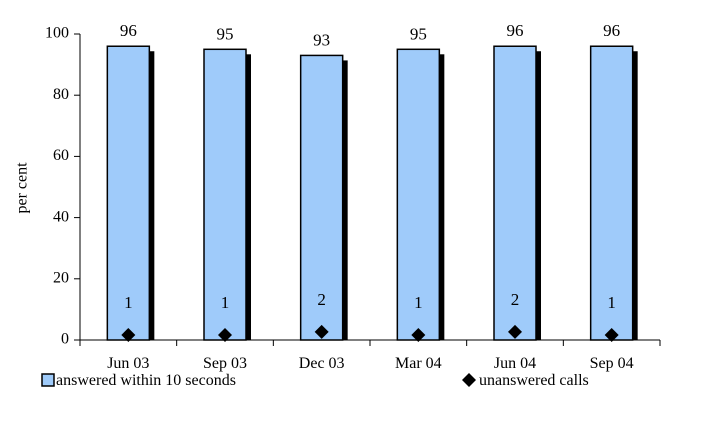 This screenshot has height=421, width=704. Describe the element at coordinates (57, 33) in the screenshot. I see `y-tick-label: 100` at that location.